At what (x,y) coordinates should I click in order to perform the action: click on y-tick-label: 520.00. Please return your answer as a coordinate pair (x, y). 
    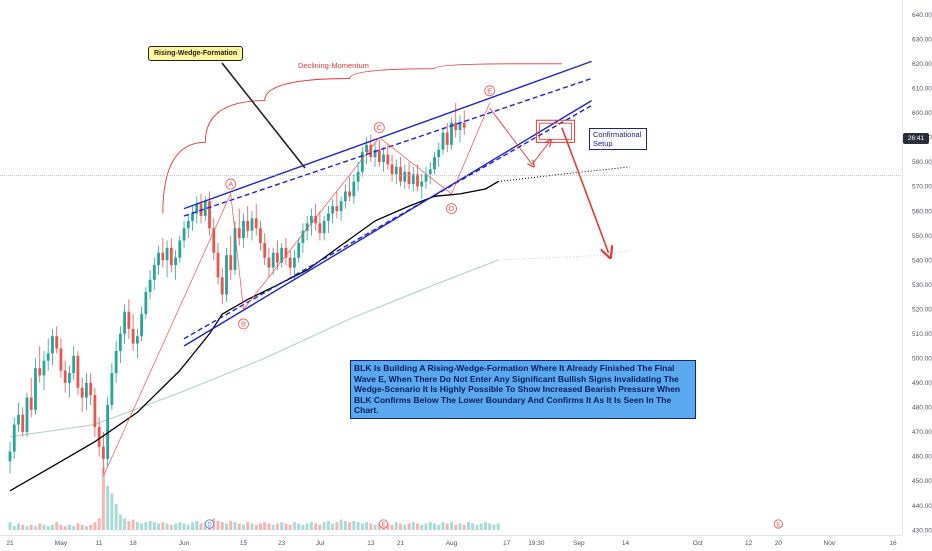
    Looking at the image, I should click on (922, 309).